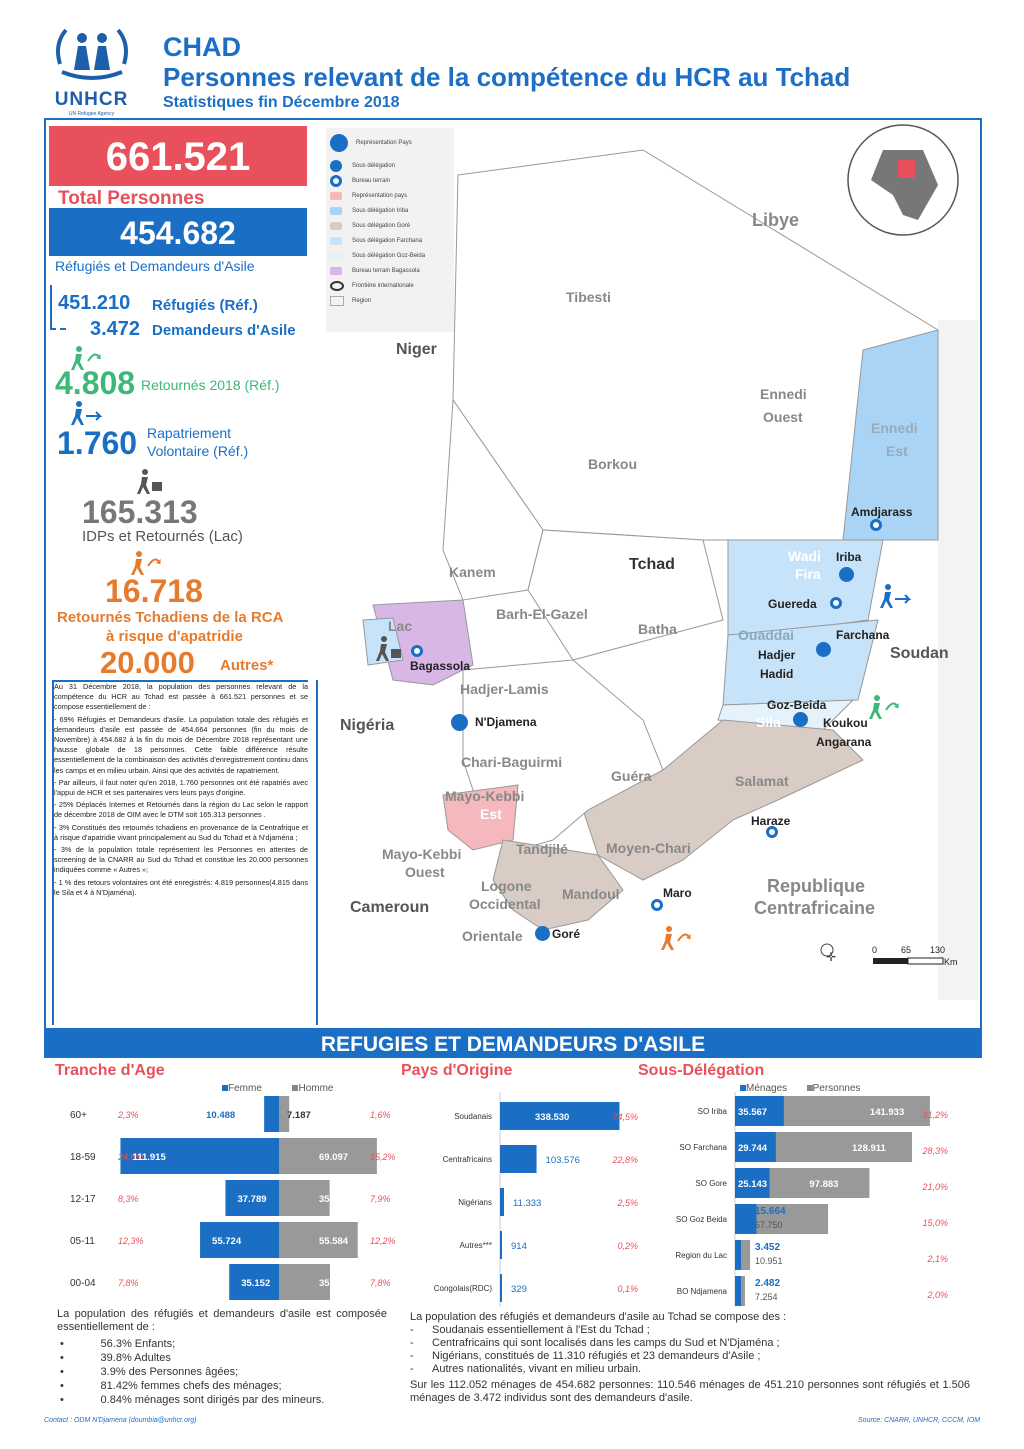 The width and height of the screenshot is (1024, 1449). Describe the element at coordinates (155, 266) in the screenshot. I see `refugees-label: Réfugiés et Demandeurs d'Asile` at that location.